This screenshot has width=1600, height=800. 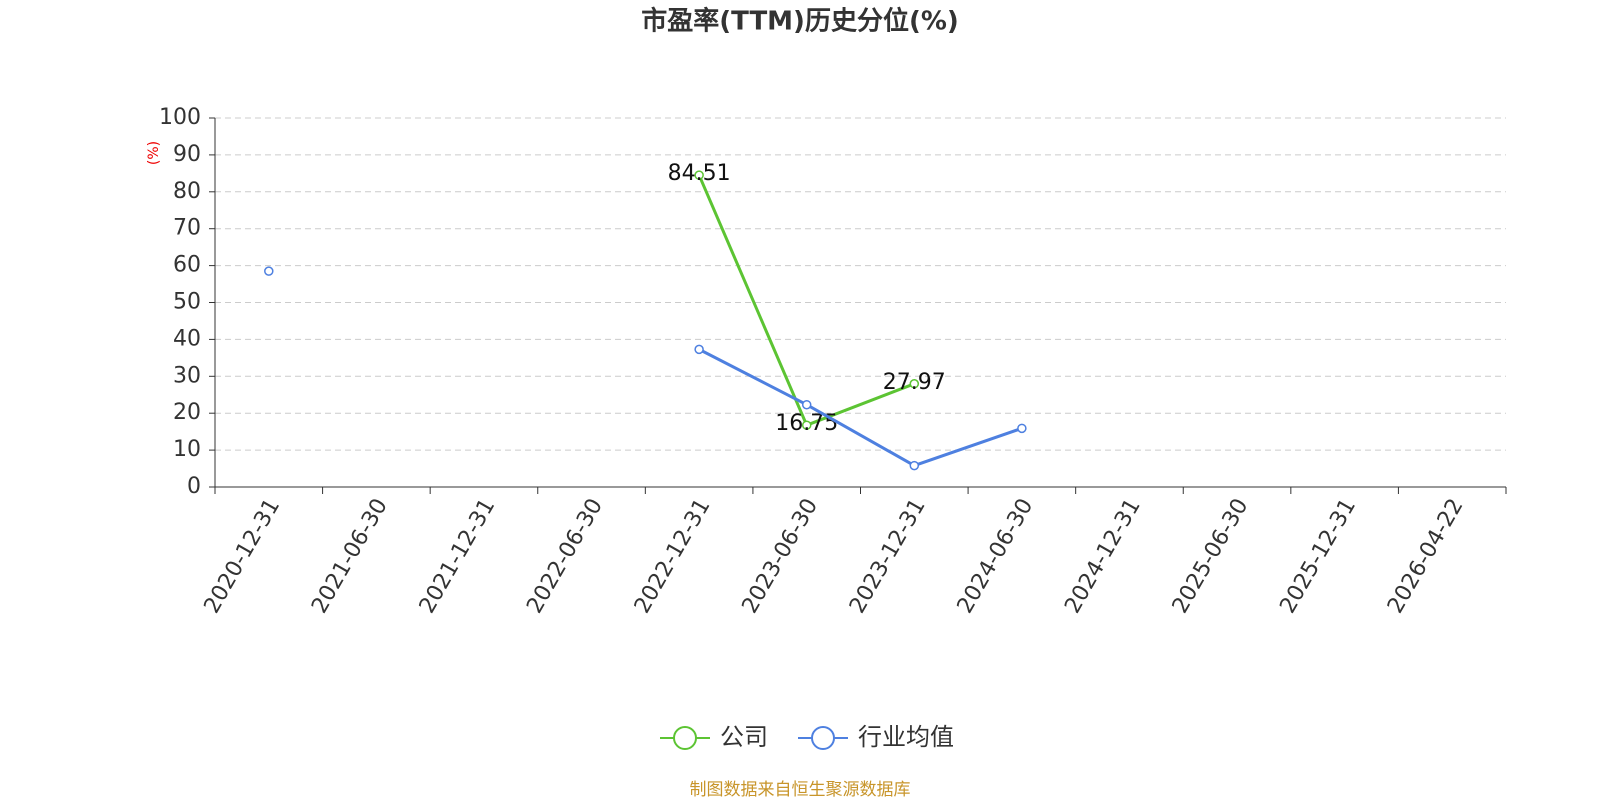 I want to click on legend-label: 行业均值, so click(x=906, y=737).